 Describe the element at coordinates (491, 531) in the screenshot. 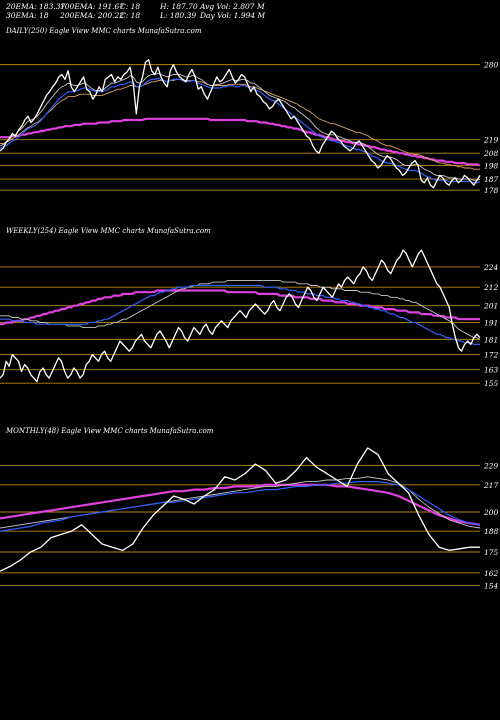

I see `monthly-tick-label-188: 188` at that location.